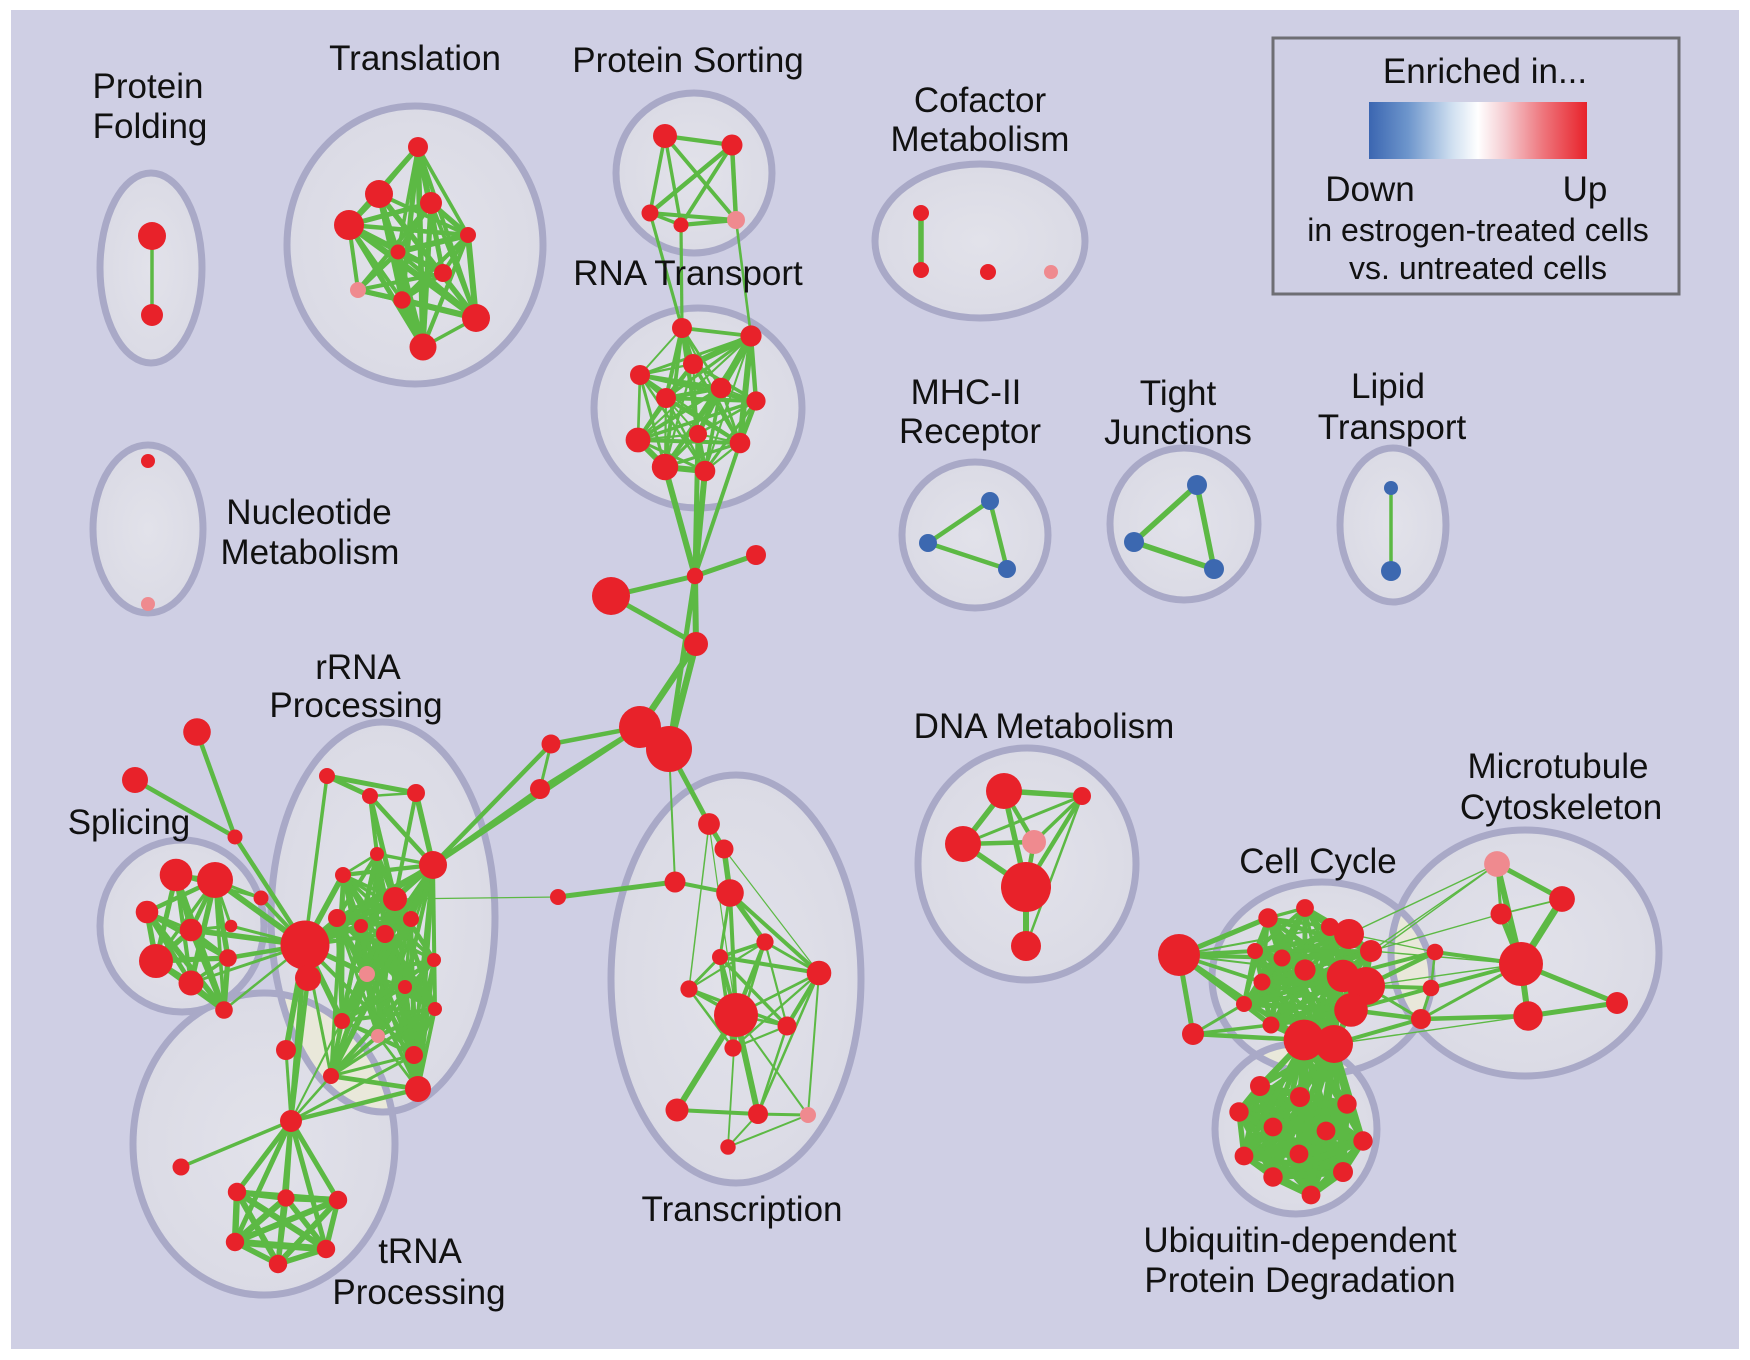 The width and height of the screenshot is (1750, 1360). Describe the element at coordinates (742, 1209) in the screenshot. I see `svg-text: Transcription` at that location.